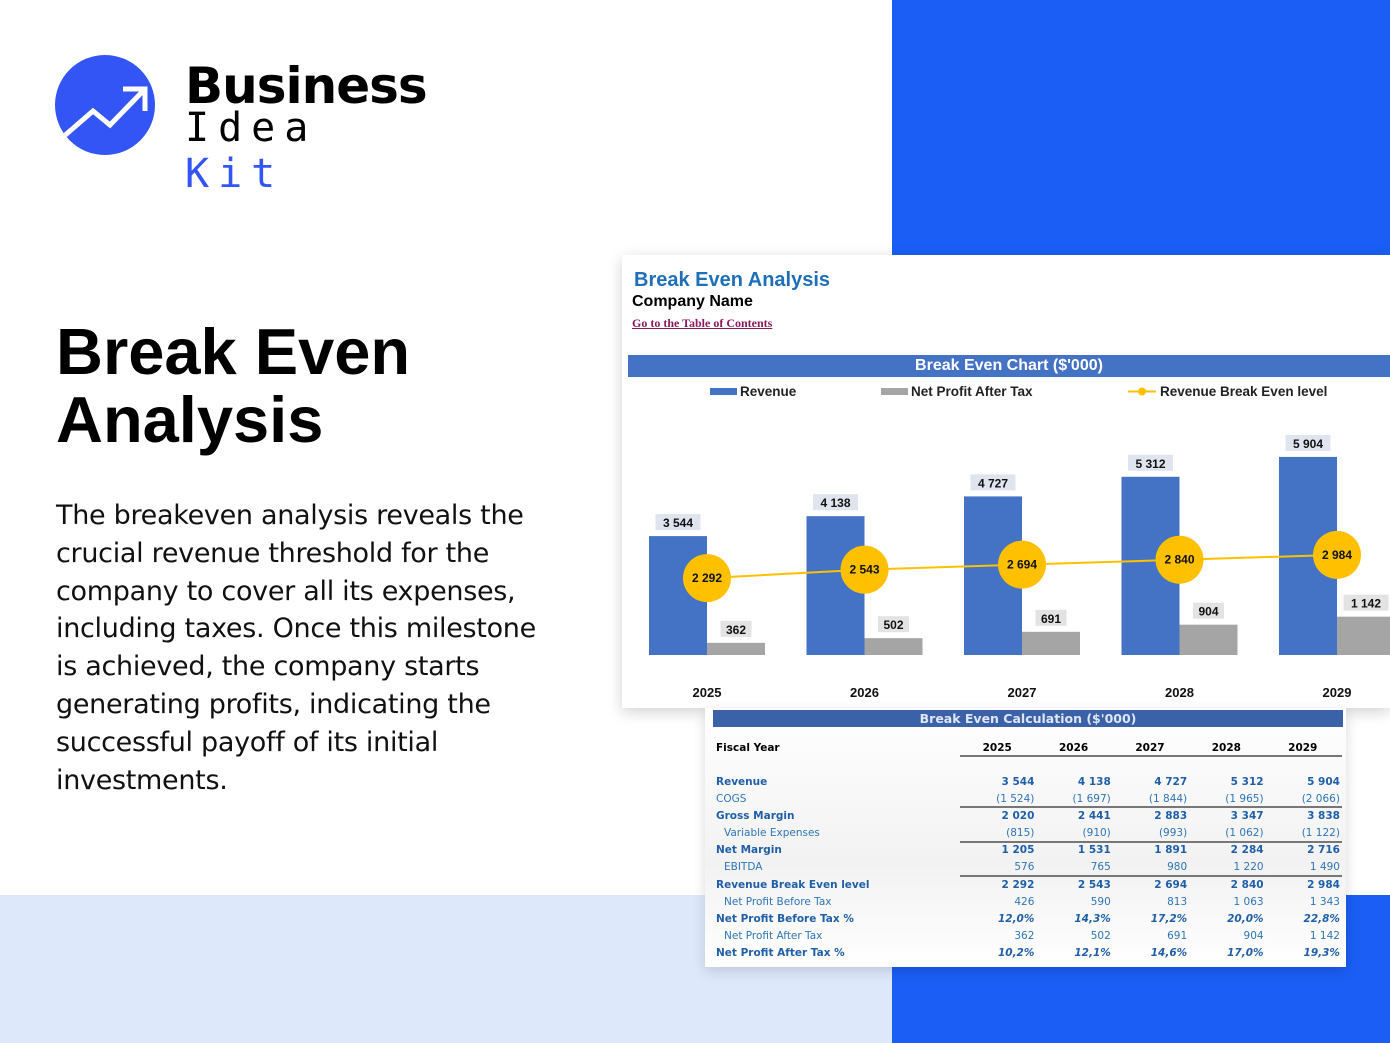 Image resolution: width=1390 pixels, height=1043 pixels. What do you see at coordinates (1169, 952) in the screenshot?
I see `cell-value: 14,6%` at bounding box center [1169, 952].